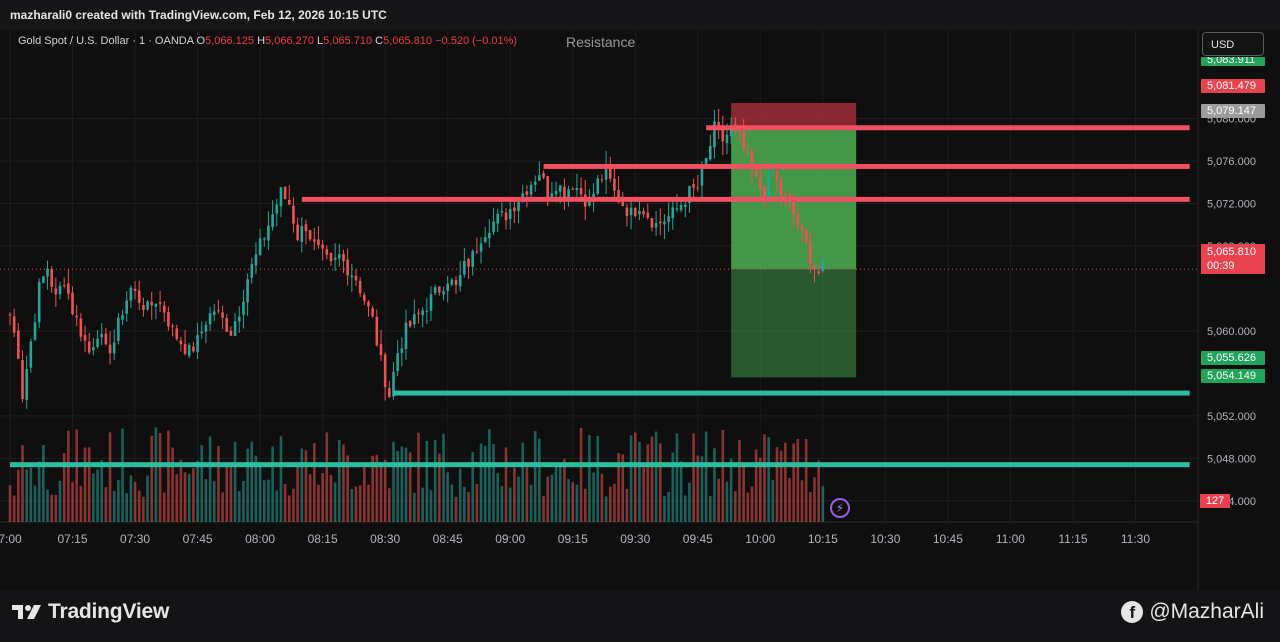 This screenshot has width=1280, height=642. What do you see at coordinates (601, 42) in the screenshot?
I see `resistance-annotation: Resistance` at bounding box center [601, 42].